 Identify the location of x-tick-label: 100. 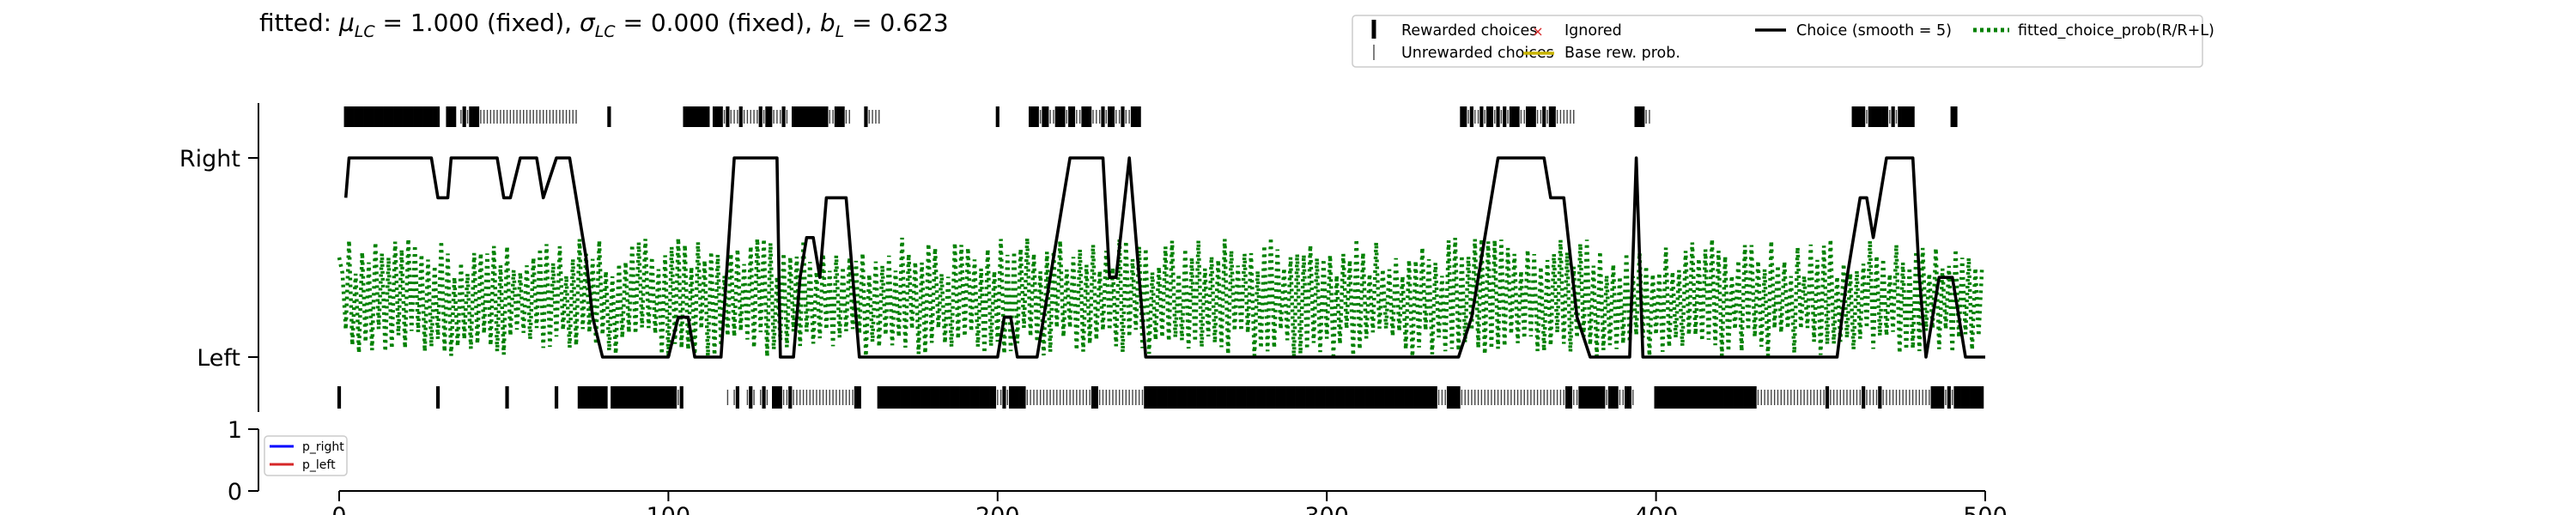
(669, 509).